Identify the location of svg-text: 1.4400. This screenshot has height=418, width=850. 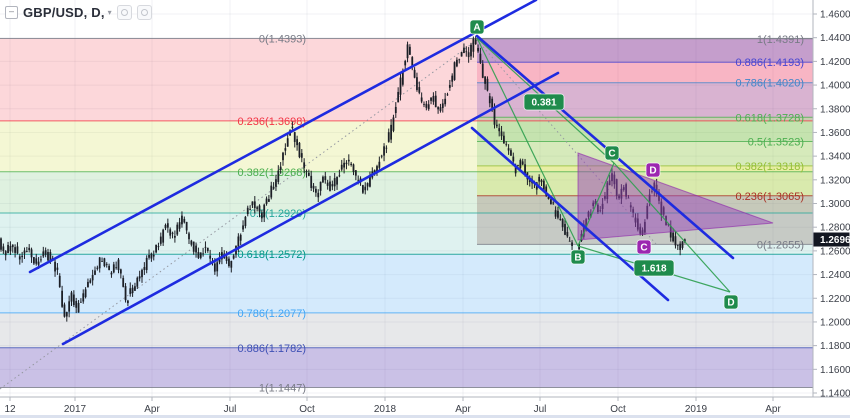
(835, 38).